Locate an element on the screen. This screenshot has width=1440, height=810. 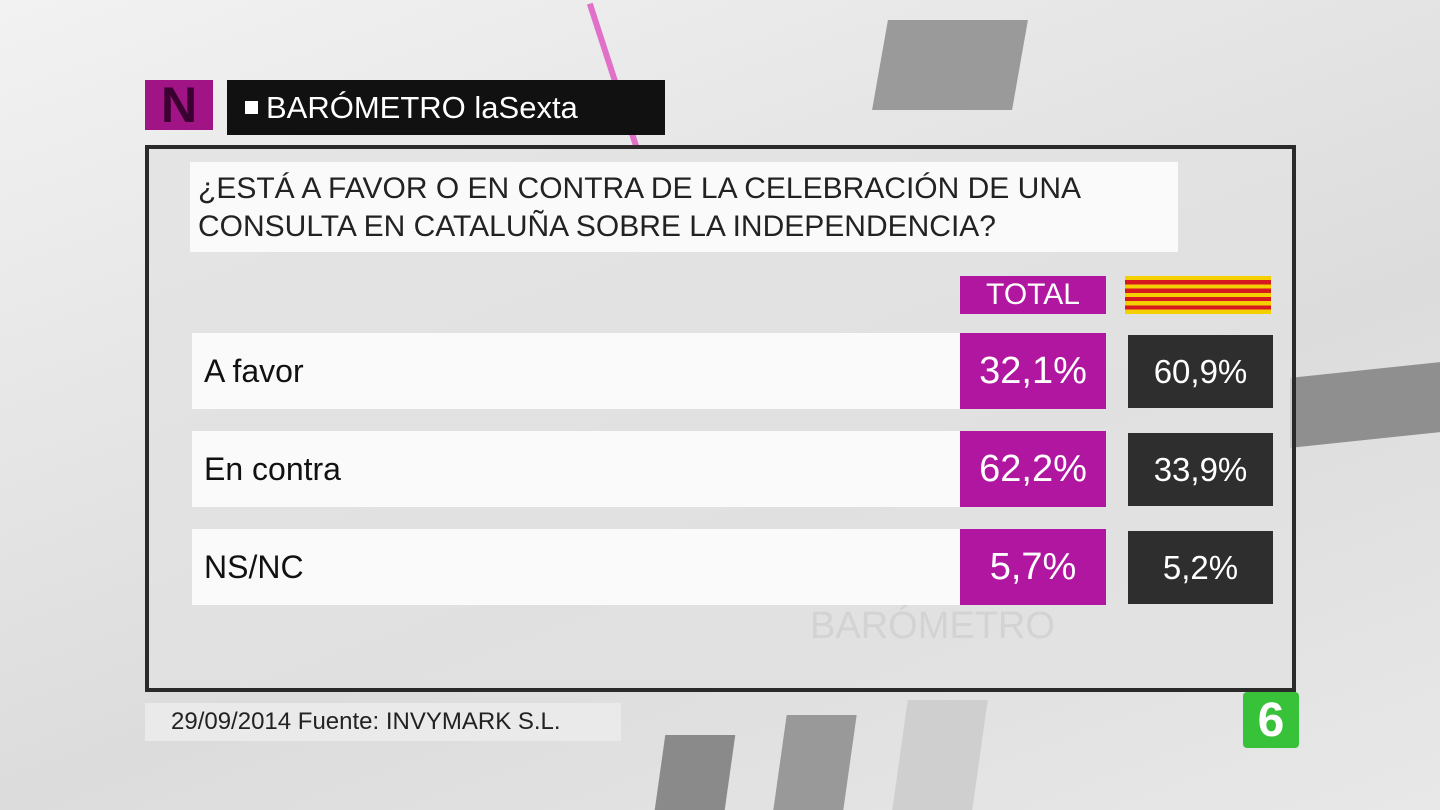
bullet is located at coordinates (251, 107).